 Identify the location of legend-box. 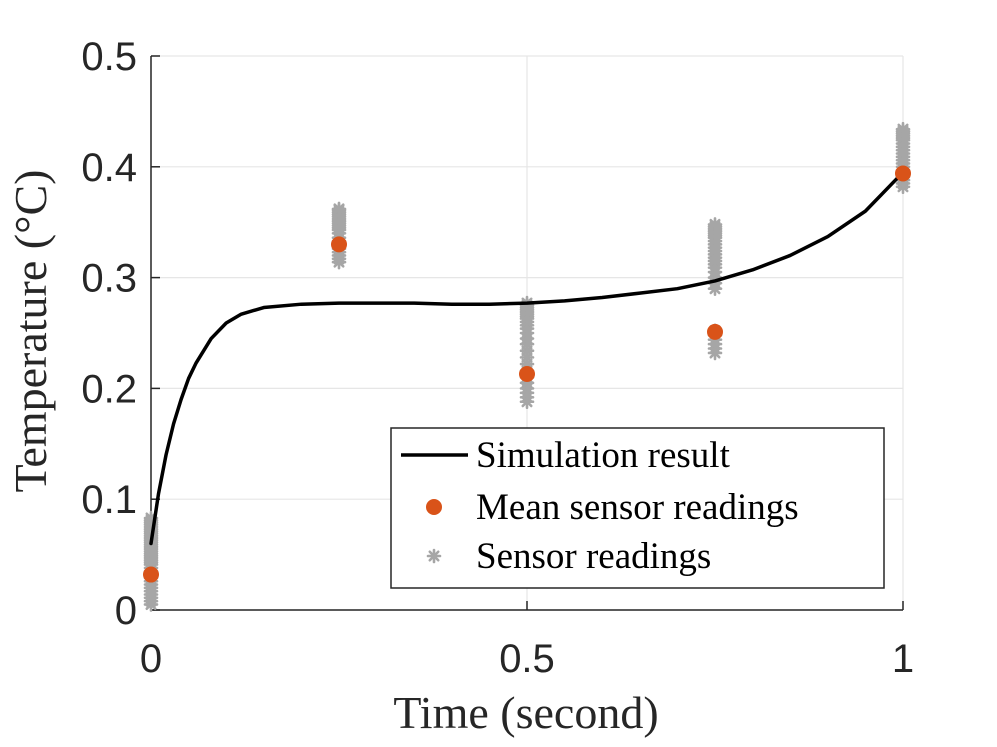
(637, 508).